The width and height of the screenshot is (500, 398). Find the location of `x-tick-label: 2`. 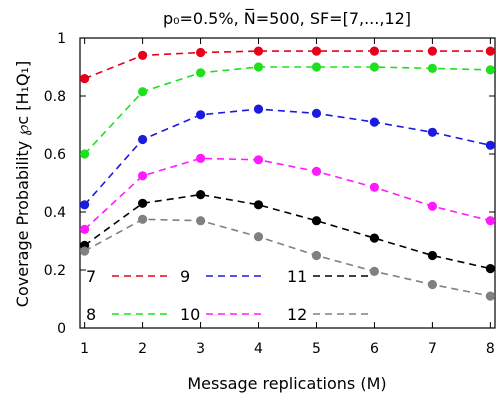

x-tick-label: 2 is located at coordinates (142, 349).